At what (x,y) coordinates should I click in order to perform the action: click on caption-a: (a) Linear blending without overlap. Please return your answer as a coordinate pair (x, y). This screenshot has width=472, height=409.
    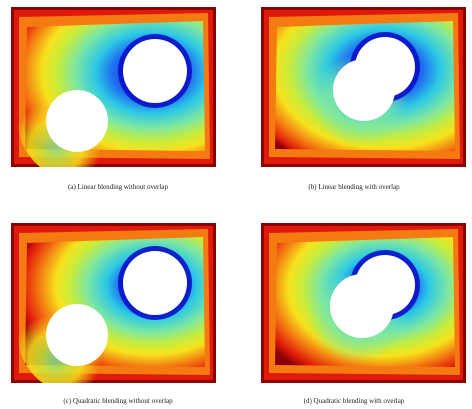
    Looking at the image, I should click on (118, 187).